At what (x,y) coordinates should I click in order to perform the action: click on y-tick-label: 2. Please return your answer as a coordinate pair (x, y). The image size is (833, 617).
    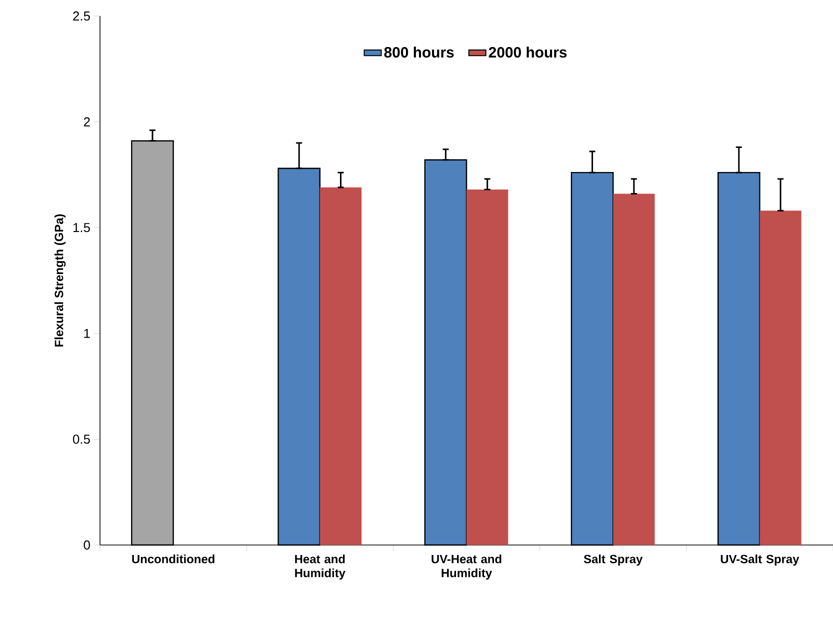
    Looking at the image, I should click on (87, 121).